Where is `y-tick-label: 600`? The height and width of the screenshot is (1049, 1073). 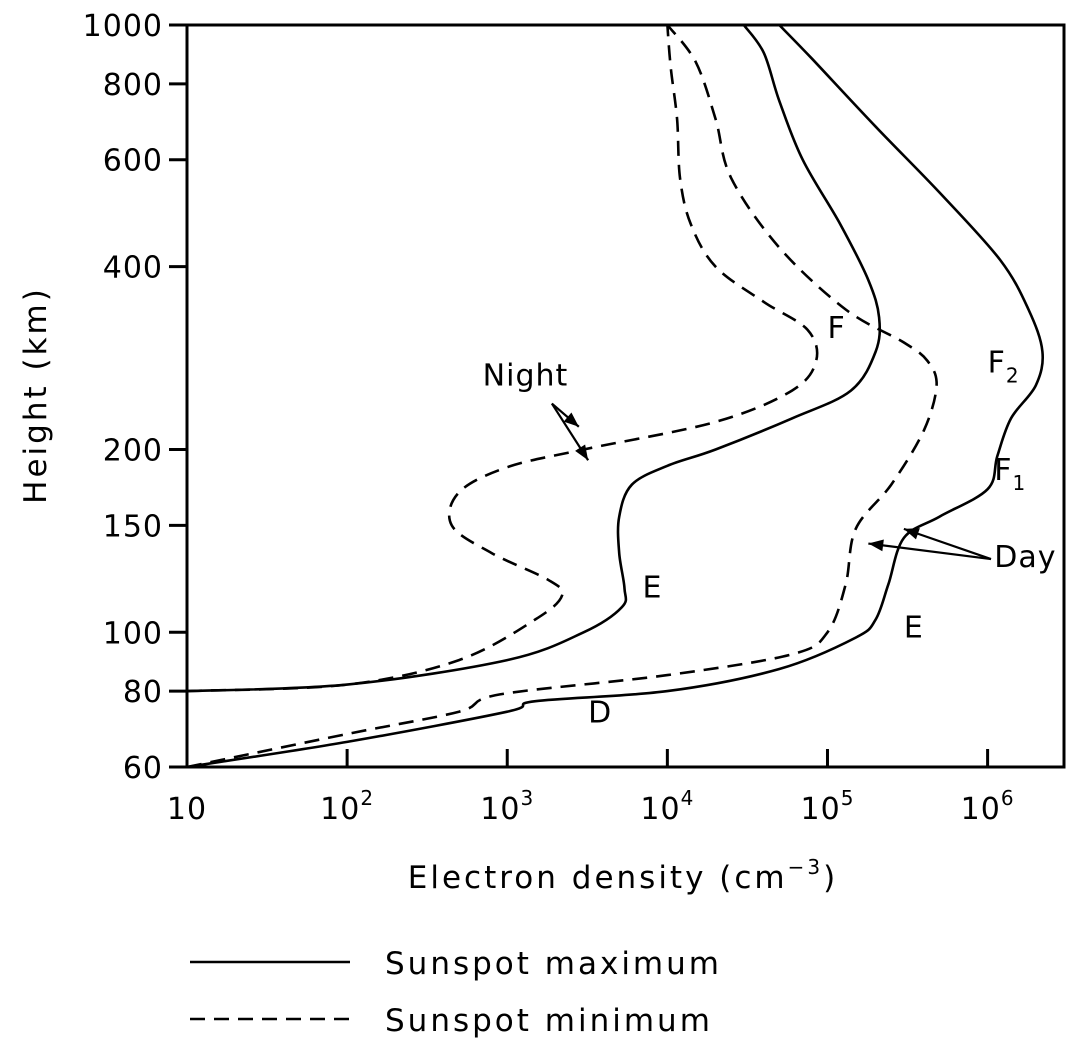 y-tick-label: 600 is located at coordinates (133, 161).